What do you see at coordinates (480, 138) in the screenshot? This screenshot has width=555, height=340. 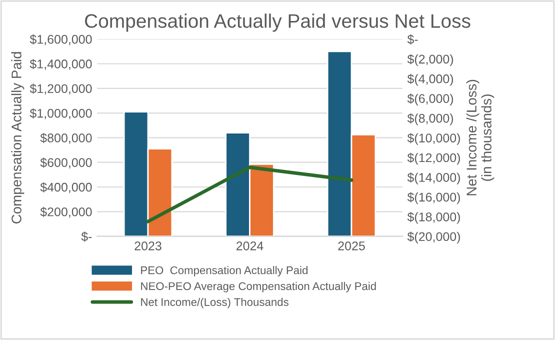 I see `y2-axis-title: Net Income /(Loss) (in thousands)` at bounding box center [480, 138].